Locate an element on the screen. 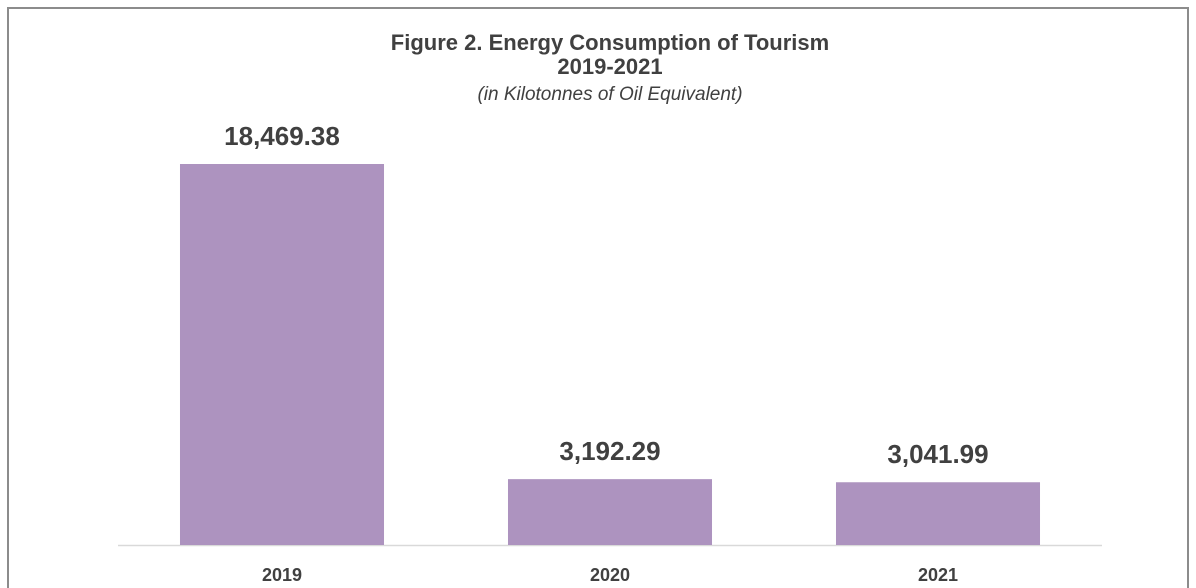 This screenshot has width=1196, height=588. data-label: 3,041.99 is located at coordinates (937, 454).